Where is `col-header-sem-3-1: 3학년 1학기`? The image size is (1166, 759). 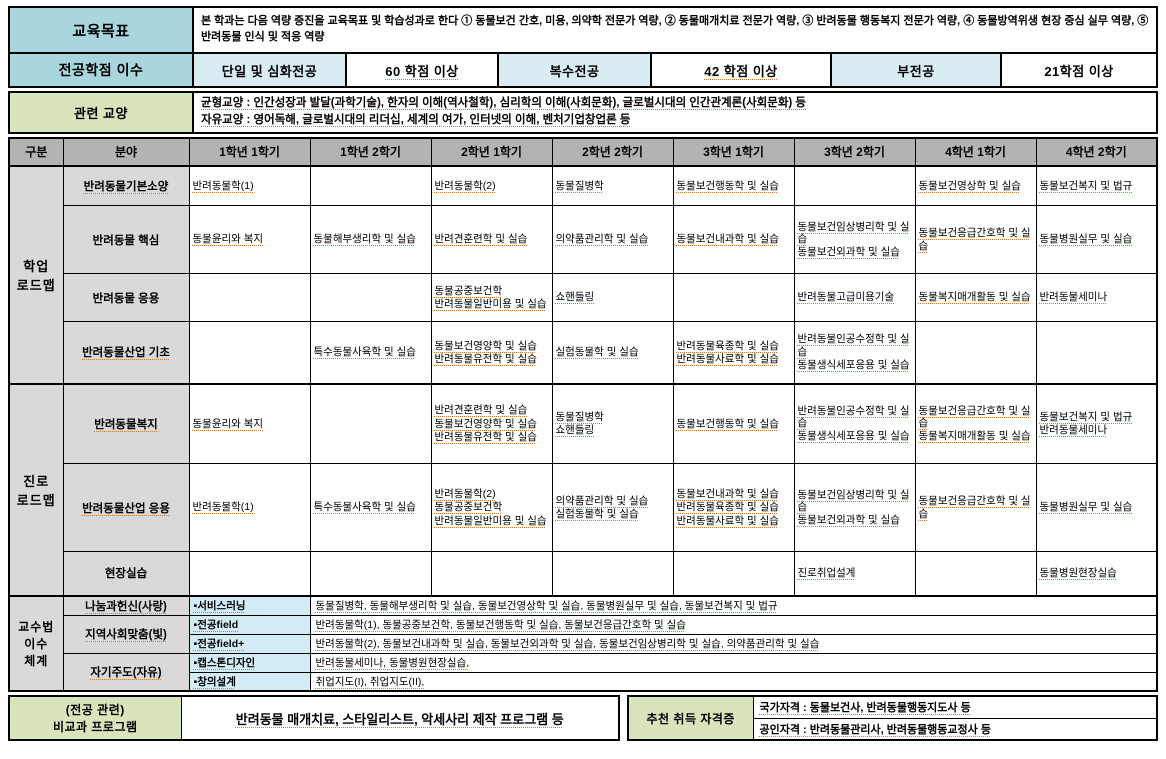
col-header-sem-3-1: 3학년 1학기 is located at coordinates (733, 151).